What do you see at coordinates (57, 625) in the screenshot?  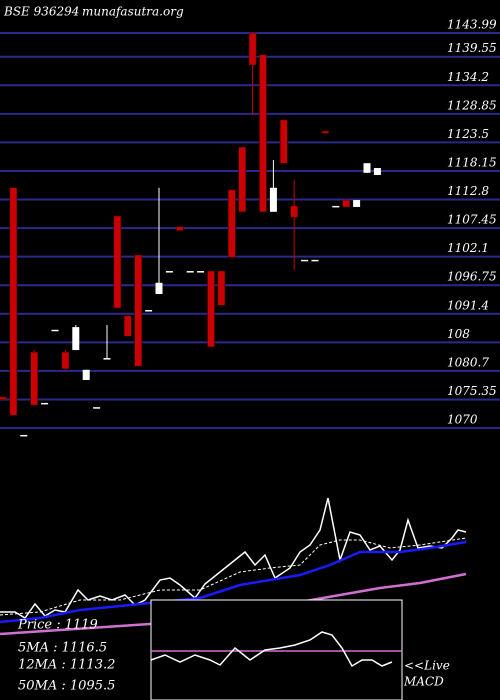 I see `annotation: Price : 1119` at bounding box center [57, 625].